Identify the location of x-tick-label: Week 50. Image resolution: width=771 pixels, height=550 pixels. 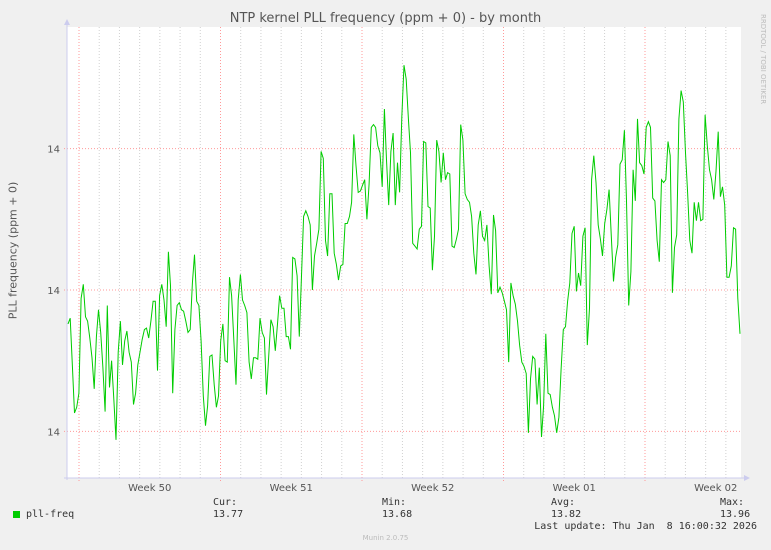
(149, 488).